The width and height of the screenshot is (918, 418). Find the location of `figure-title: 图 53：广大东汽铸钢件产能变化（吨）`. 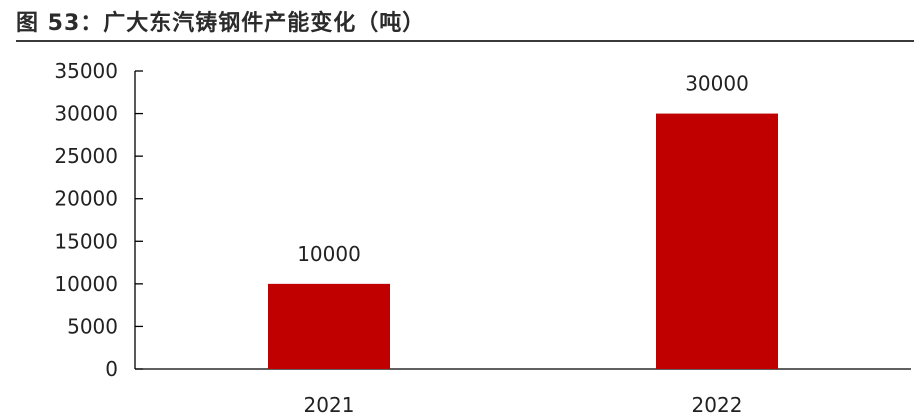

figure-title: 图 53：广大东汽铸钢件产能变化（吨） is located at coordinates (221, 23).